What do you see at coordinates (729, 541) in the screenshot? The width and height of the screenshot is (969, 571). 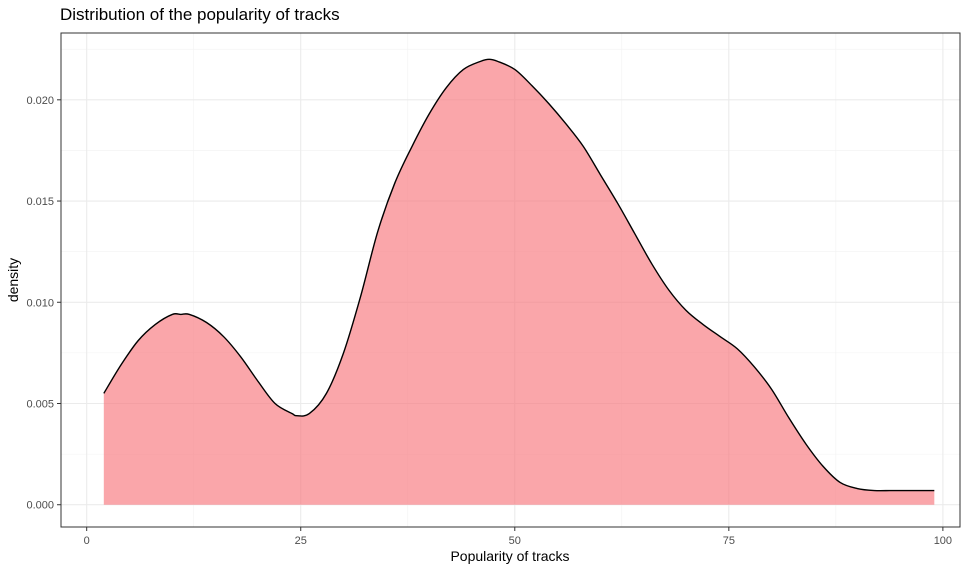 I see `x-tick-label: 75` at bounding box center [729, 541].